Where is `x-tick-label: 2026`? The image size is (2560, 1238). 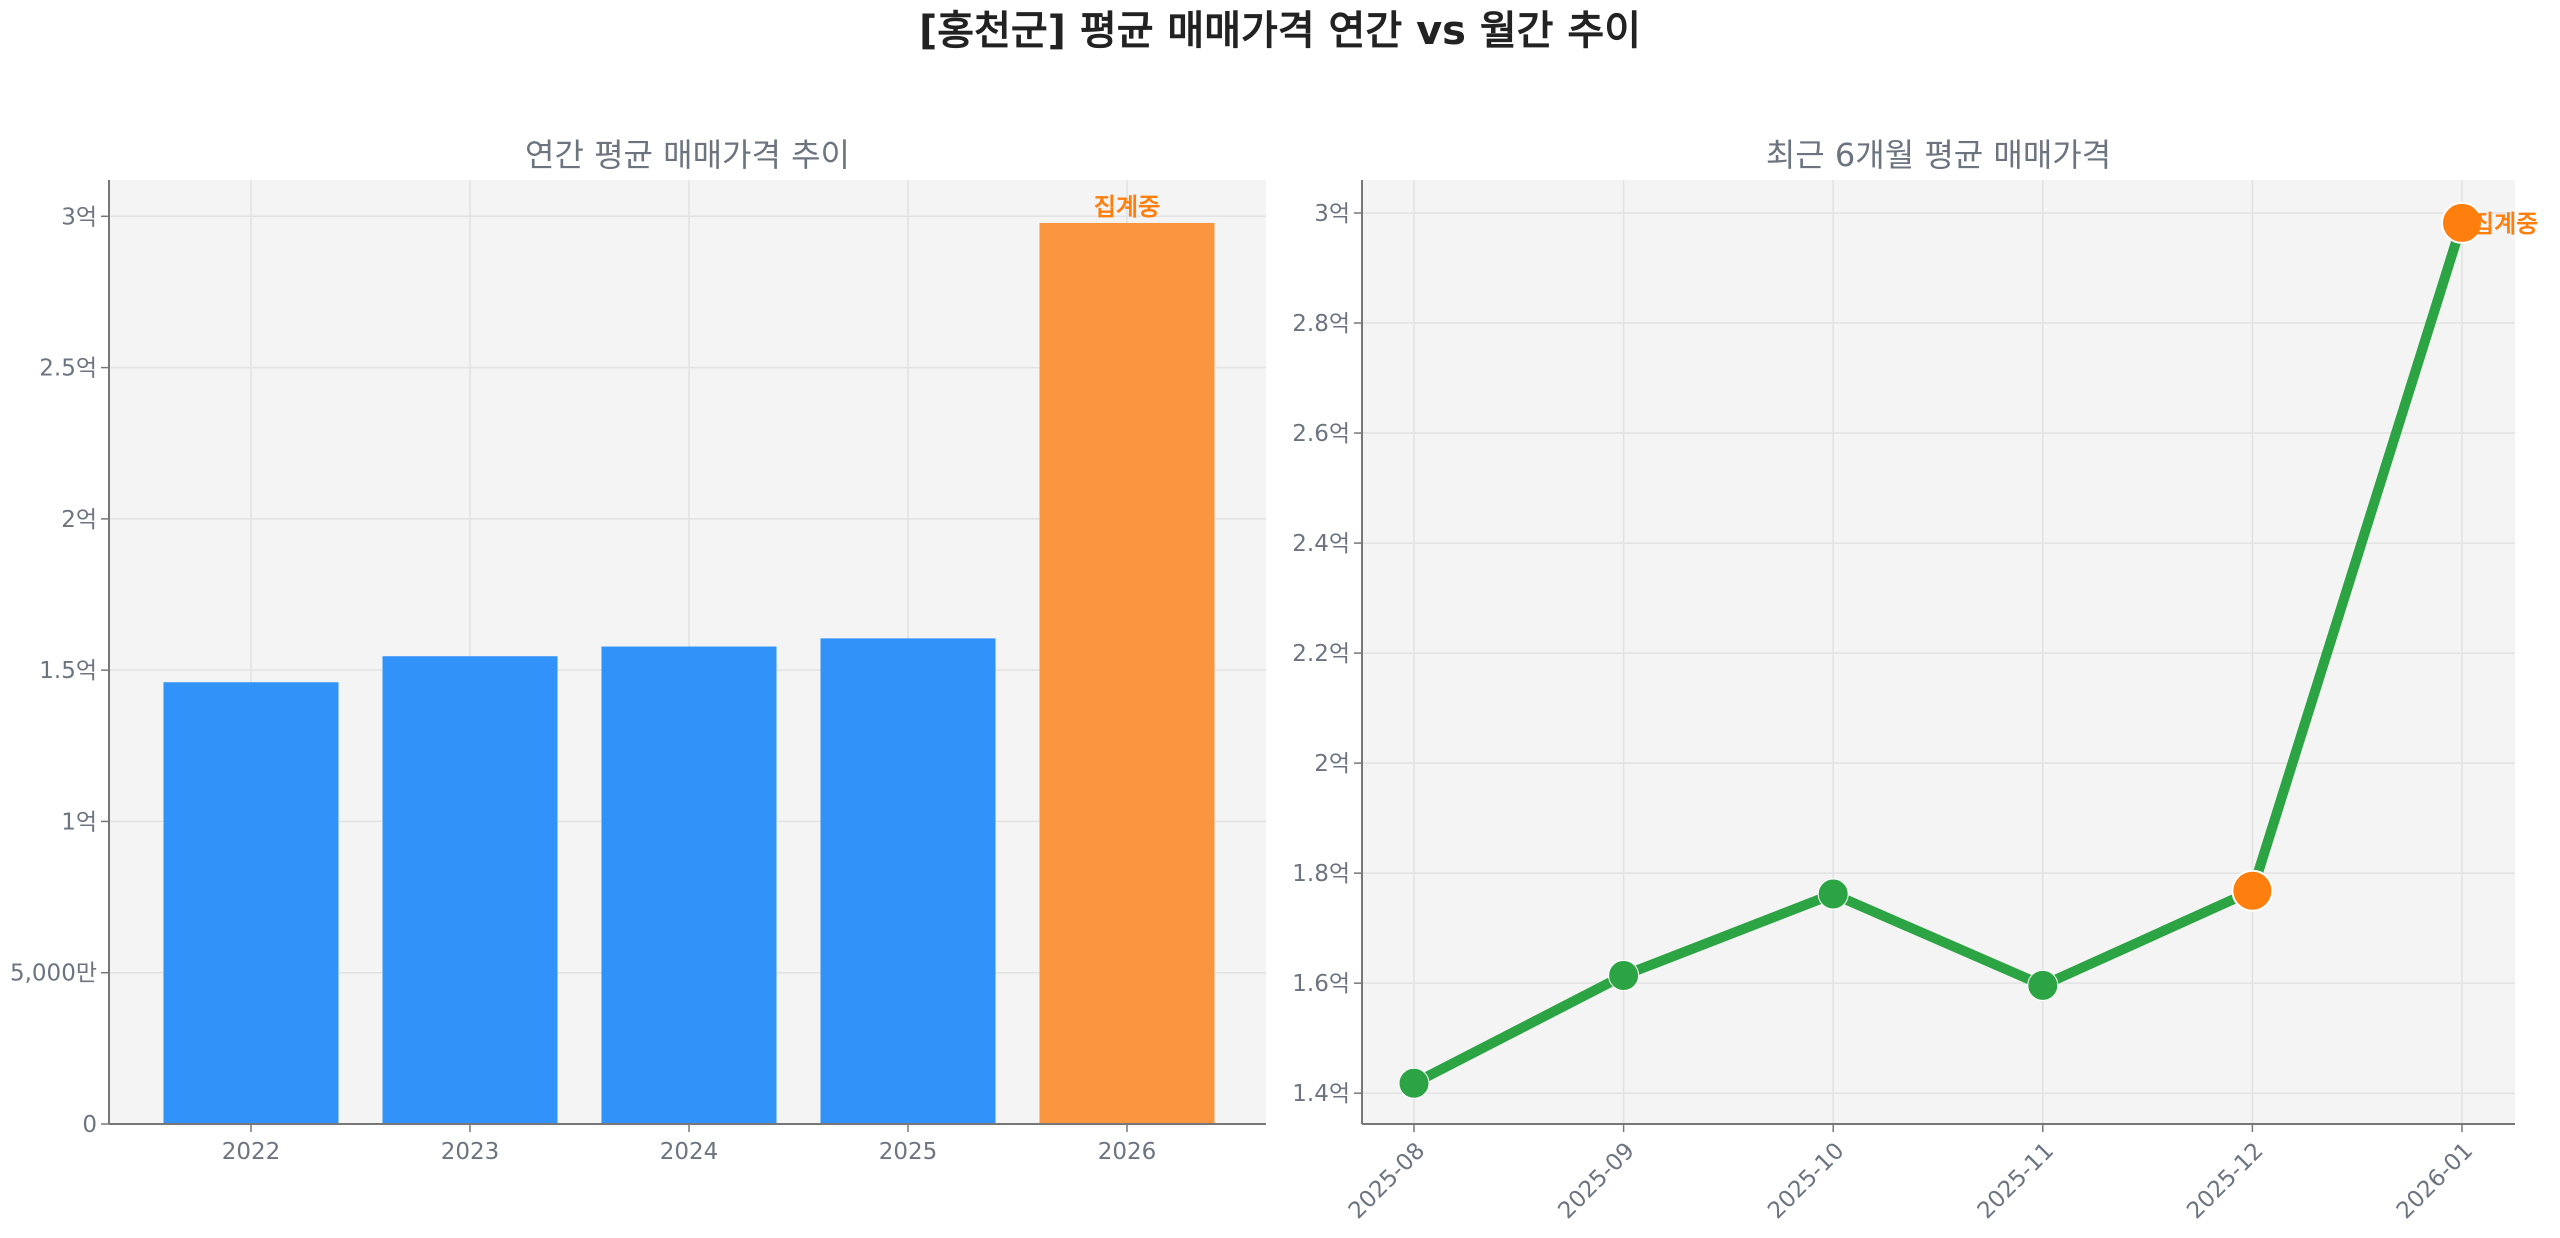 x-tick-label: 2026 is located at coordinates (1127, 1152).